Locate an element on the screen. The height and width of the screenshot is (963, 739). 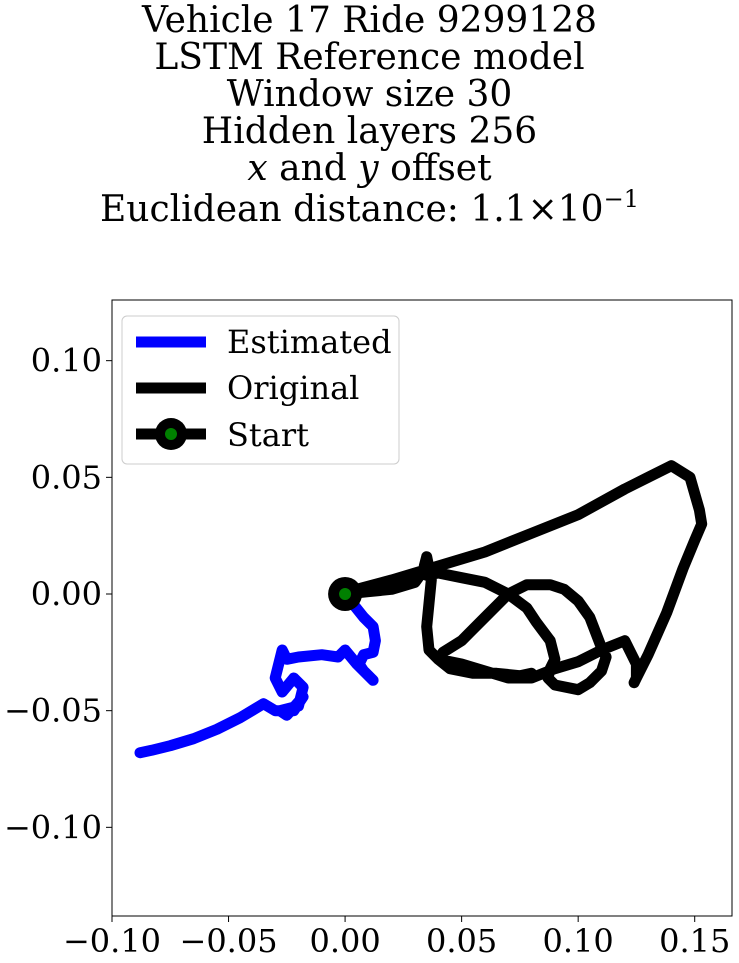
distance-base: 10 is located at coordinates (580, 209).